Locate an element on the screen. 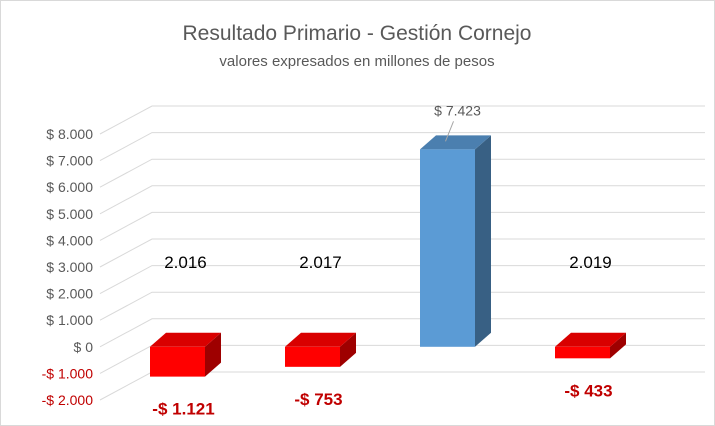  y-tick-label: $ 6.000 is located at coordinates (69, 187).